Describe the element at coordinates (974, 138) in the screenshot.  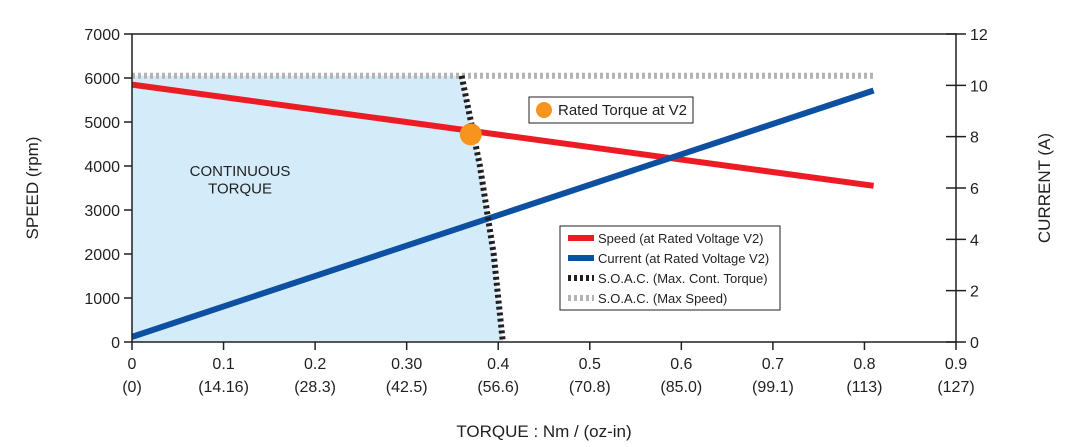
I see `y2-tick-label: 8` at that location.